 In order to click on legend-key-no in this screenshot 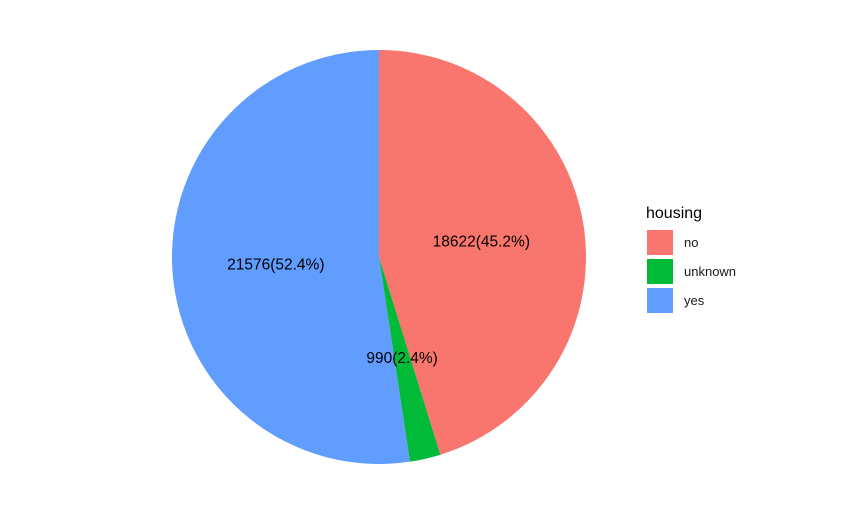, I will do `click(660, 242)`.